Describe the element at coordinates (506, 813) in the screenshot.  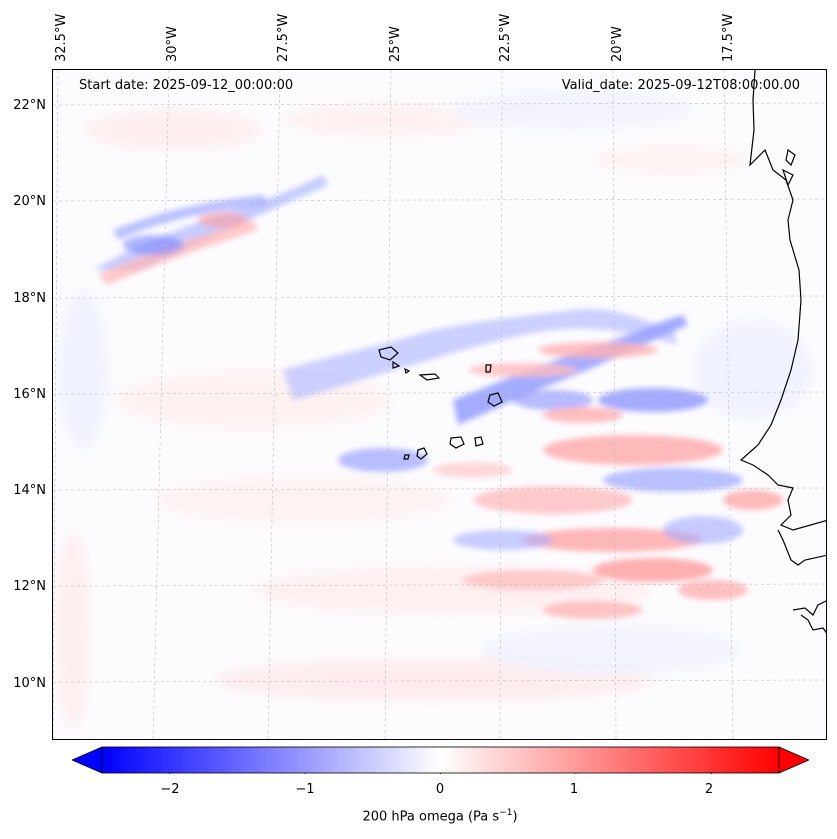
I see `colorbar-title-exponent: −1` at that location.